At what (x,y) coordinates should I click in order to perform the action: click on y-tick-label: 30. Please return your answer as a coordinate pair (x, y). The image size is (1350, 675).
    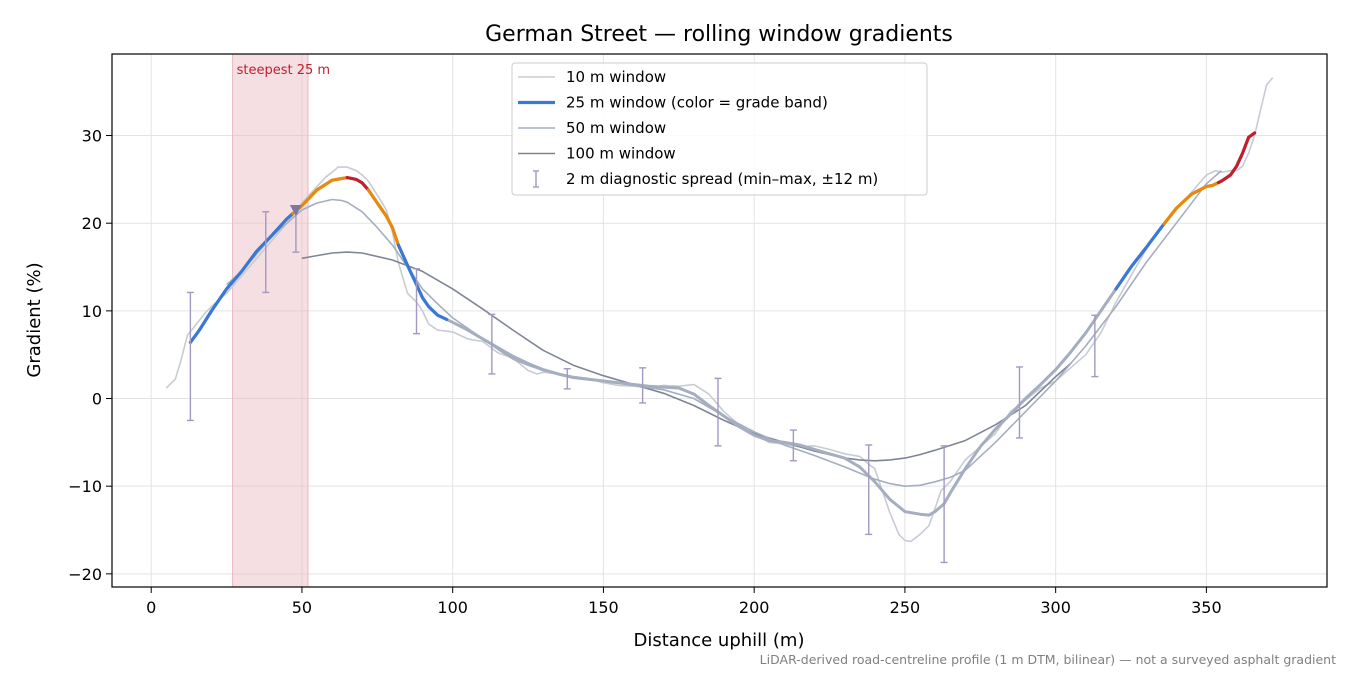
    Looking at the image, I should click on (92, 136).